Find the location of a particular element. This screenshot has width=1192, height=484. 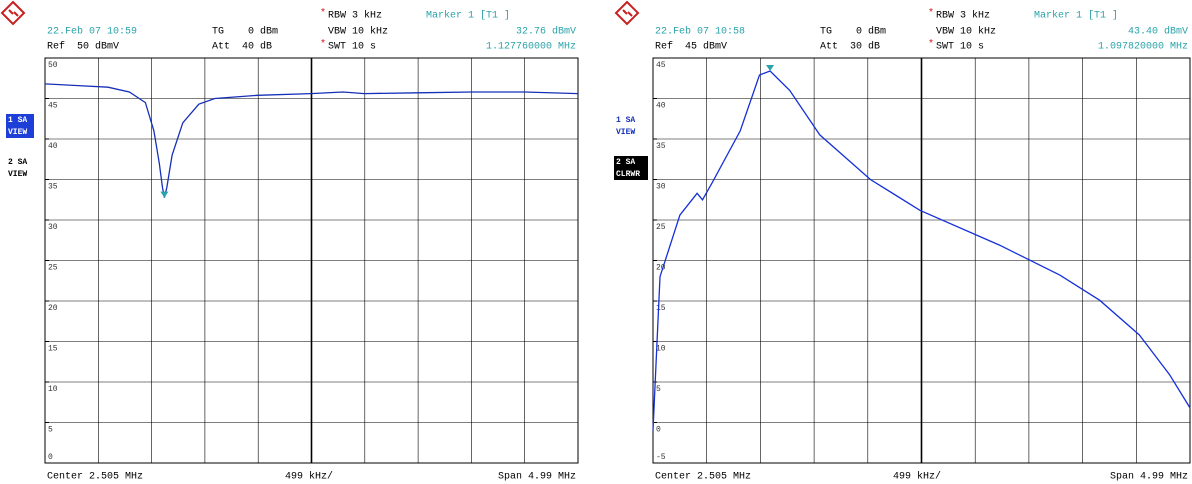

header-att: Att 40 dB is located at coordinates (242, 47).